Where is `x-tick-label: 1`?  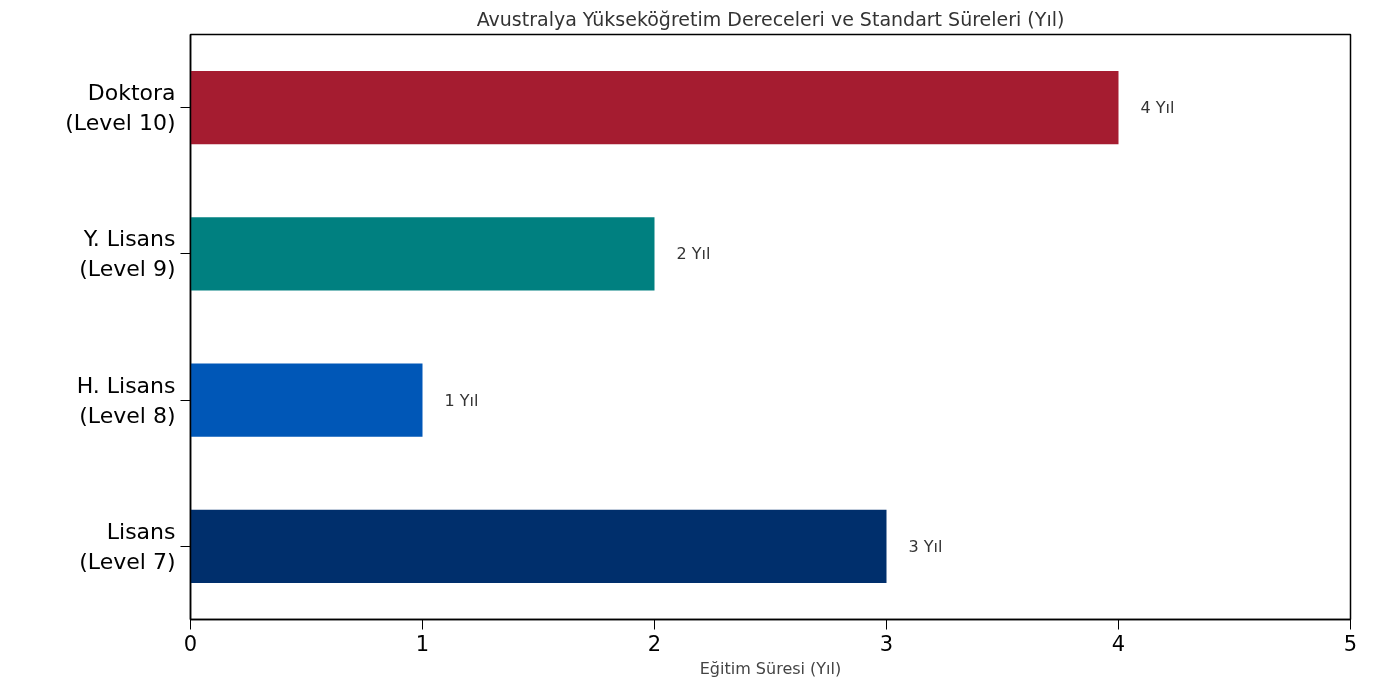 x-tick-label: 1 is located at coordinates (422, 643).